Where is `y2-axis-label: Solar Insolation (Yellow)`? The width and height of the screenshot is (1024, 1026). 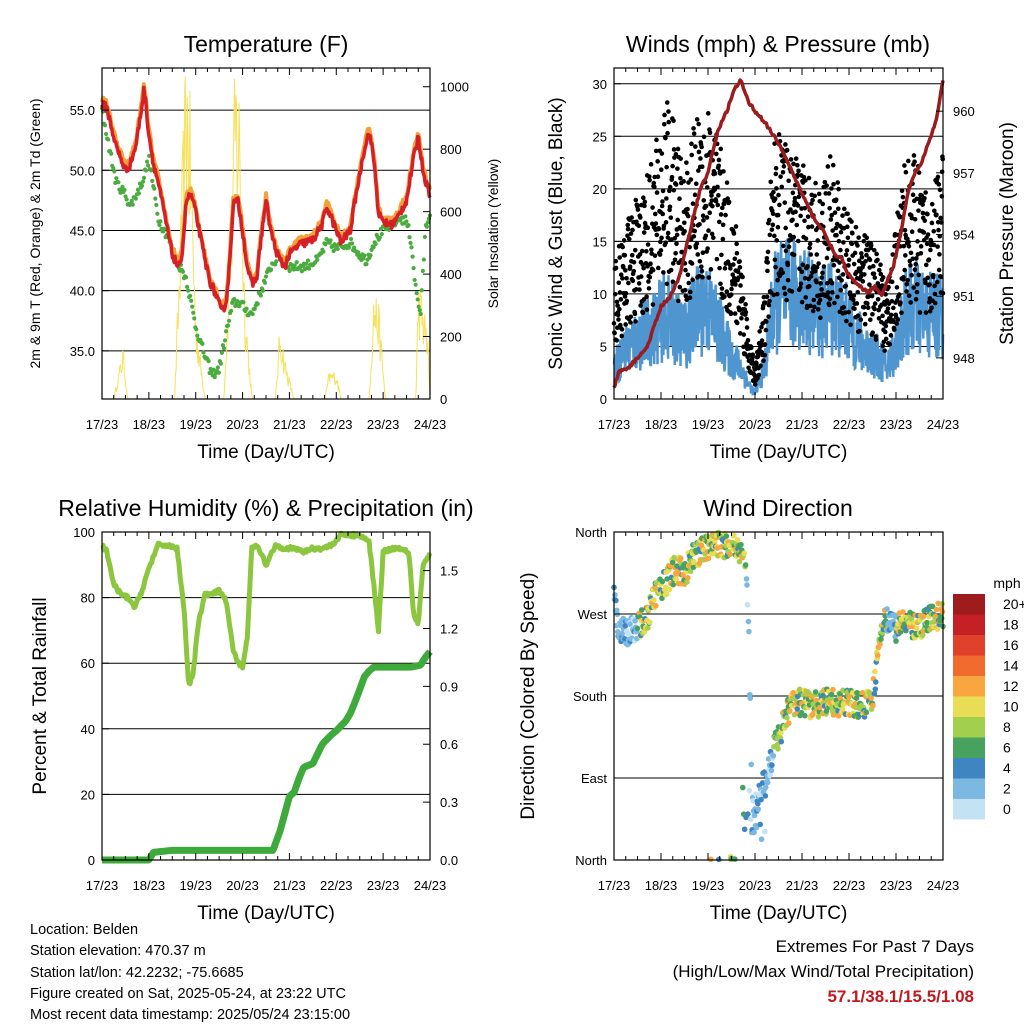 y2-axis-label: Solar Insolation (Yellow) is located at coordinates (493, 234).